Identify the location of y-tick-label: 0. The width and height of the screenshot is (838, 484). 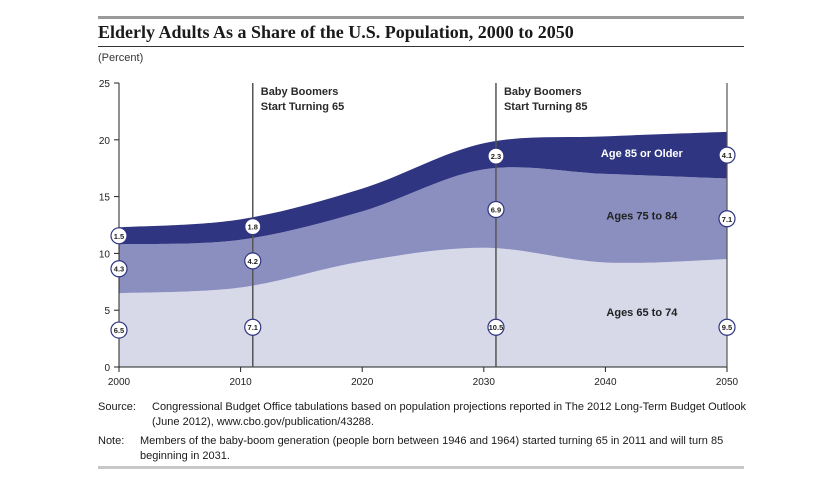
(107, 368).